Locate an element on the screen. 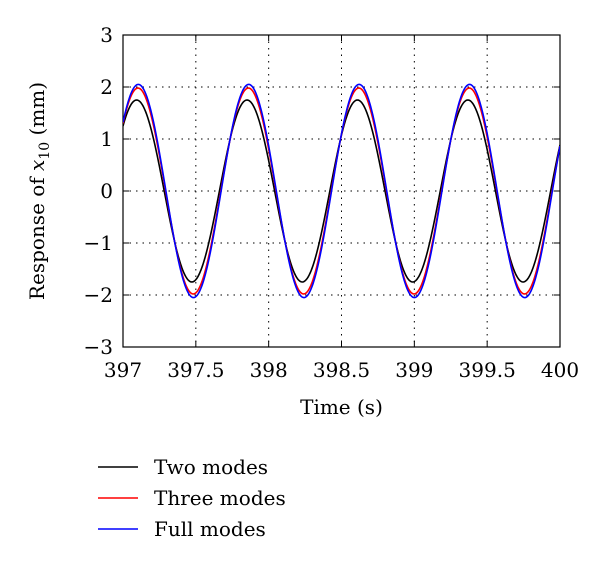 The height and width of the screenshot is (567, 600). y-axis-label-suffix: (mm) is located at coordinates (37, 112).